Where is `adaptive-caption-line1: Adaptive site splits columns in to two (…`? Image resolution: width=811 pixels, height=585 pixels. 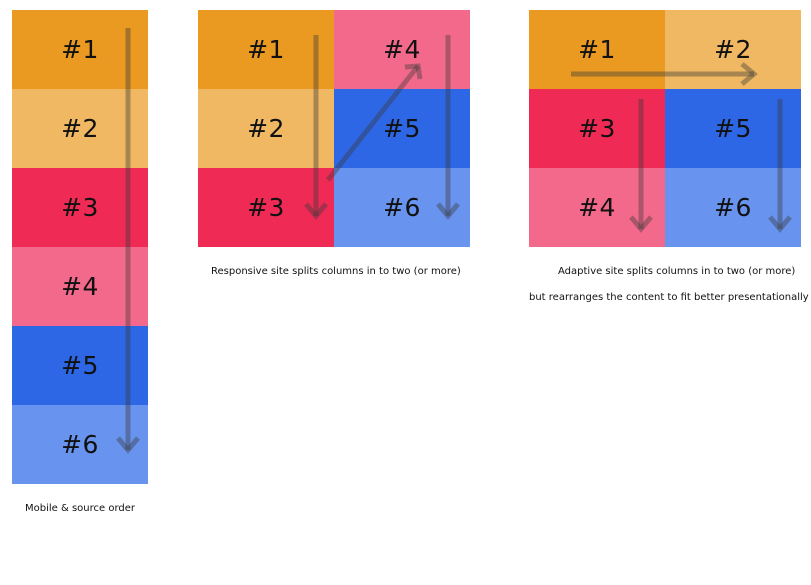 adaptive-caption-line1: Adaptive site splits columns in to two (… is located at coordinates (677, 271).